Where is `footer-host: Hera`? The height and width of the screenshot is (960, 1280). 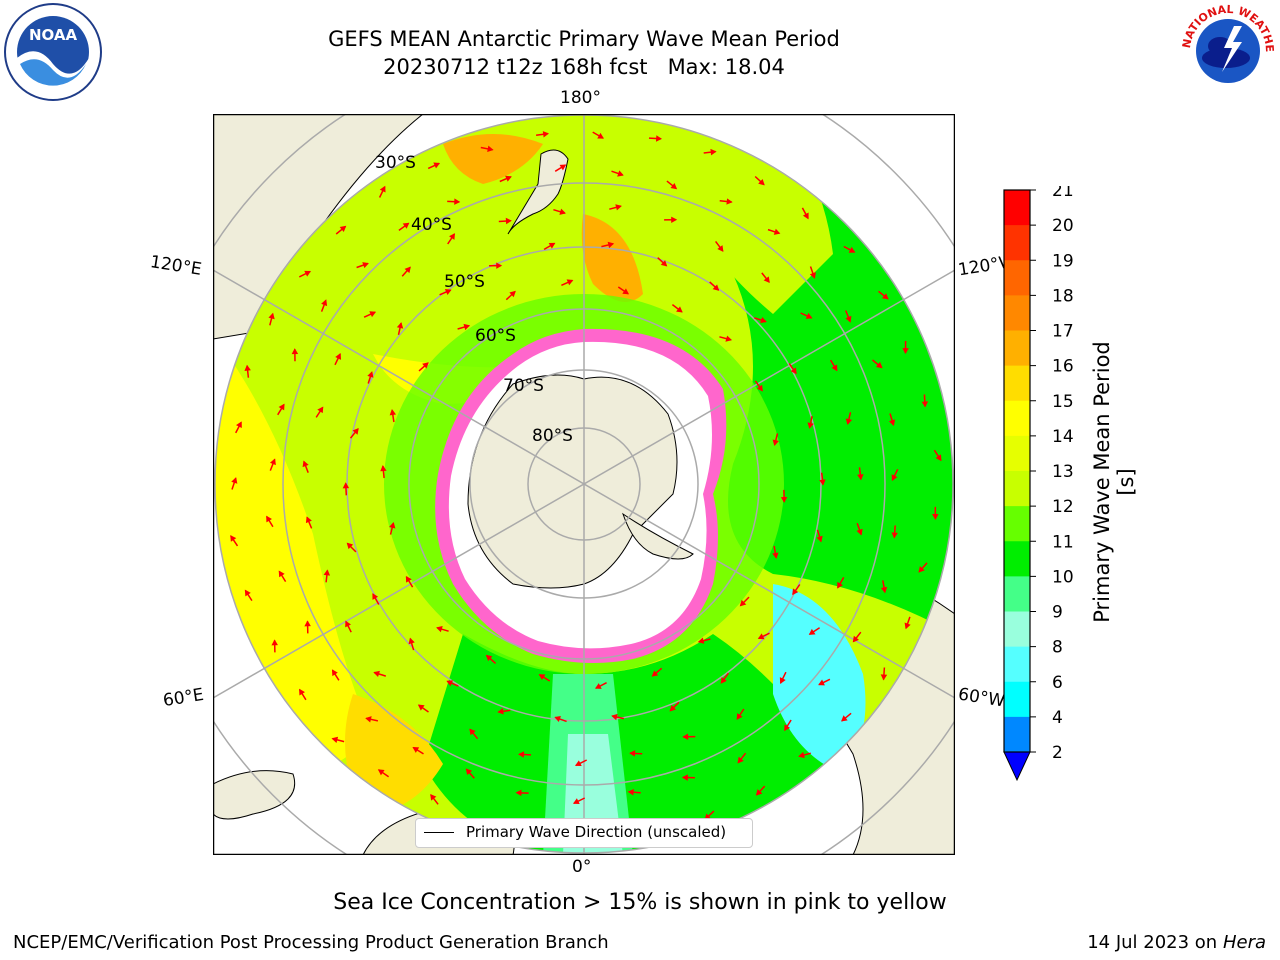 footer-host: Hera is located at coordinates (1244, 942).